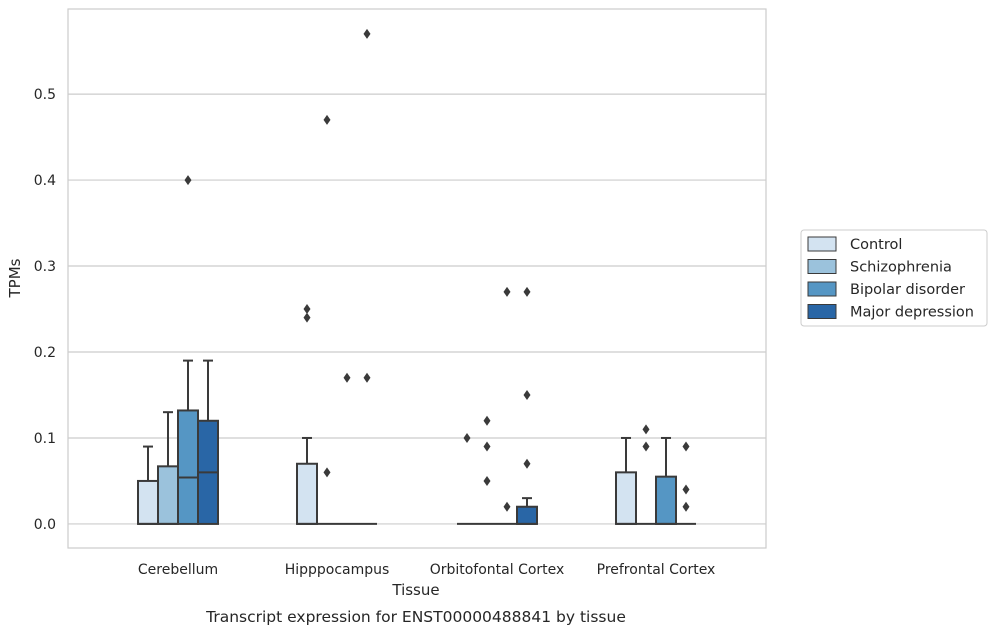 The height and width of the screenshot is (634, 997). Describe the element at coordinates (497, 570) in the screenshot. I see `x-tick-label: Orbitofontal Cortex` at that location.